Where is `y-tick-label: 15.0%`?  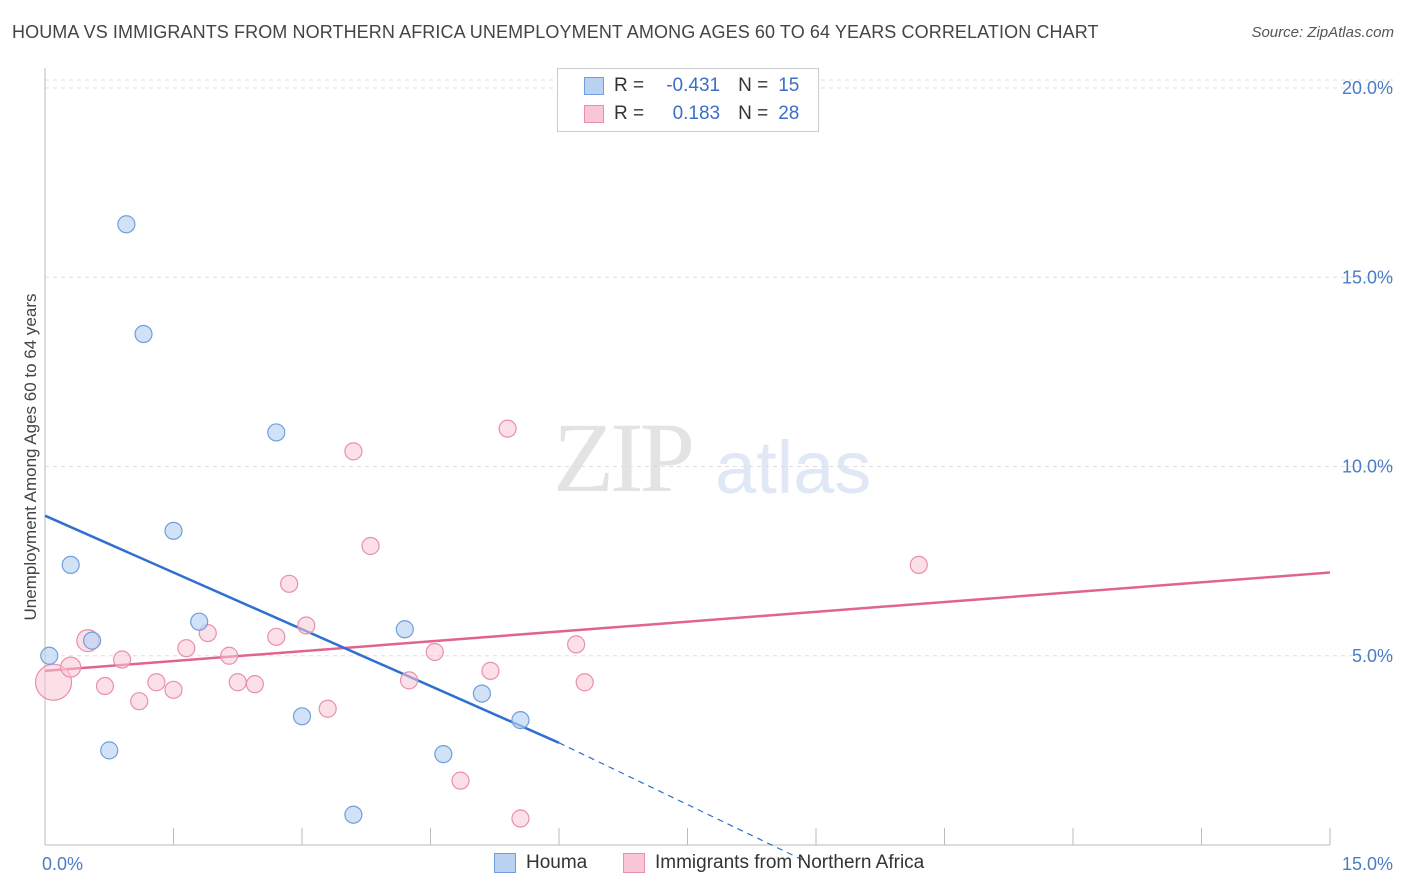
y-tick-label: 15.0% is located at coordinates (1367, 277).